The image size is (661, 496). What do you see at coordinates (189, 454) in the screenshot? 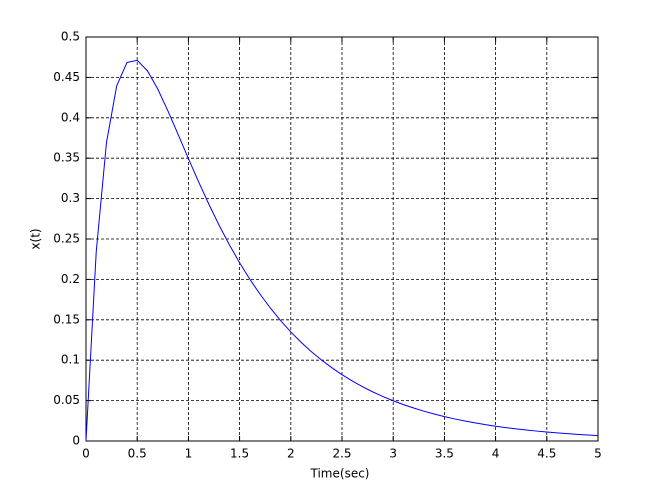
I see `x-tick-label: 1` at bounding box center [189, 454].